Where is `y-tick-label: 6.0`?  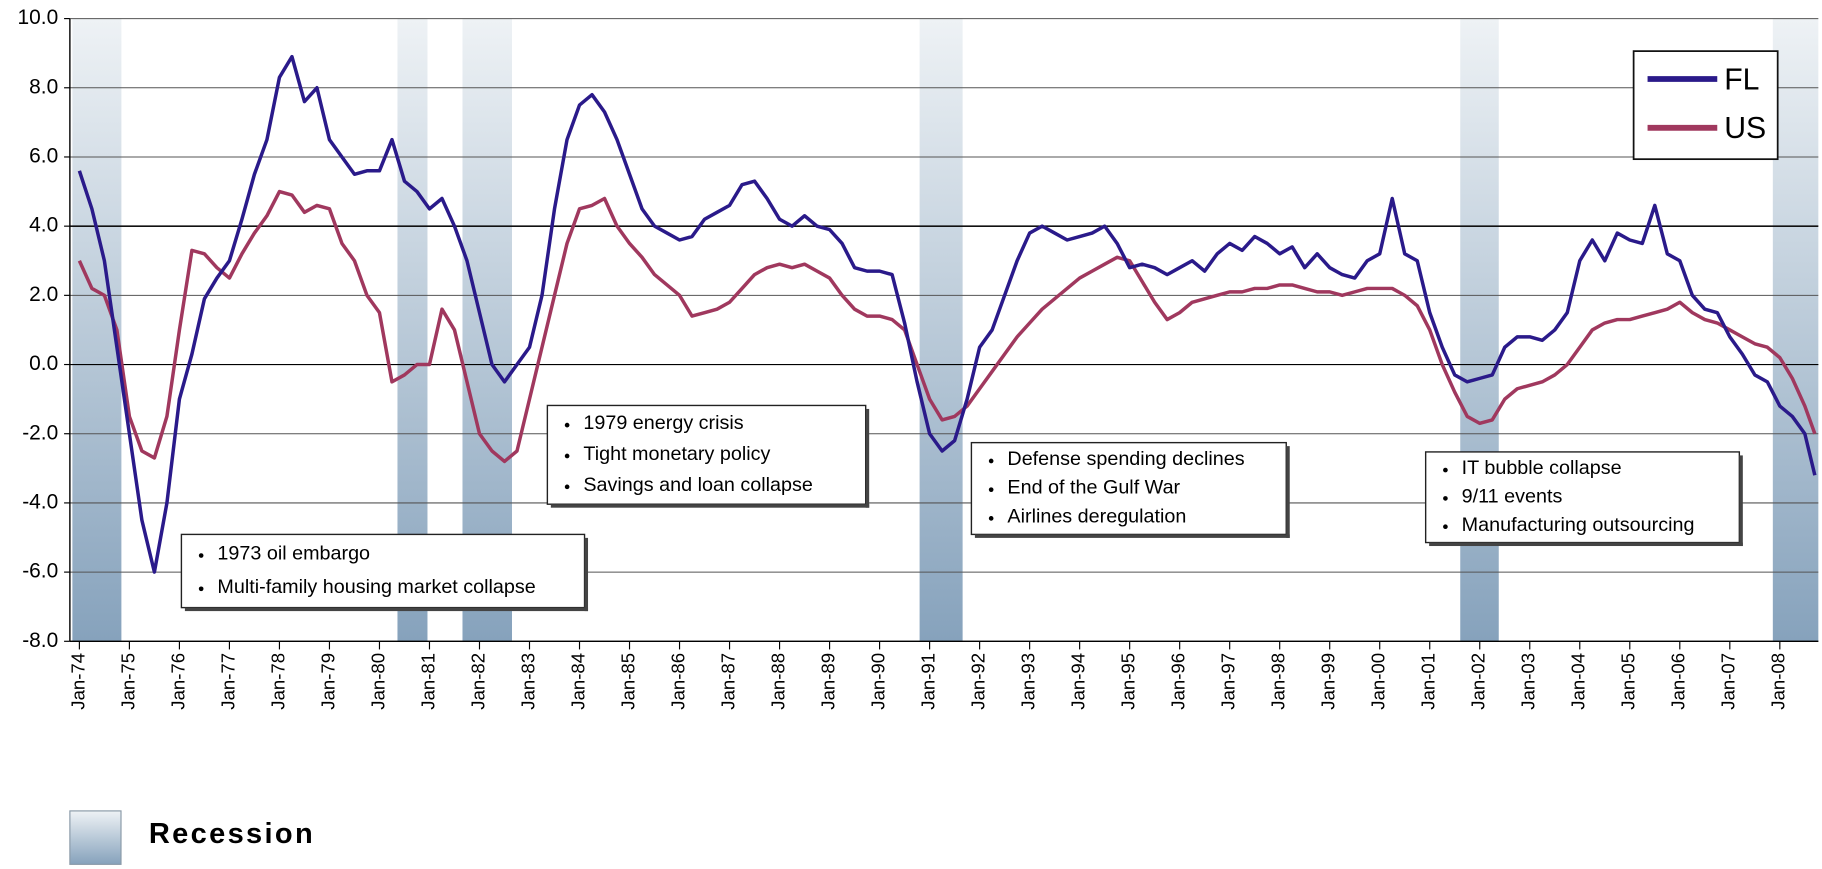 y-tick-label: 6.0 is located at coordinates (43, 155).